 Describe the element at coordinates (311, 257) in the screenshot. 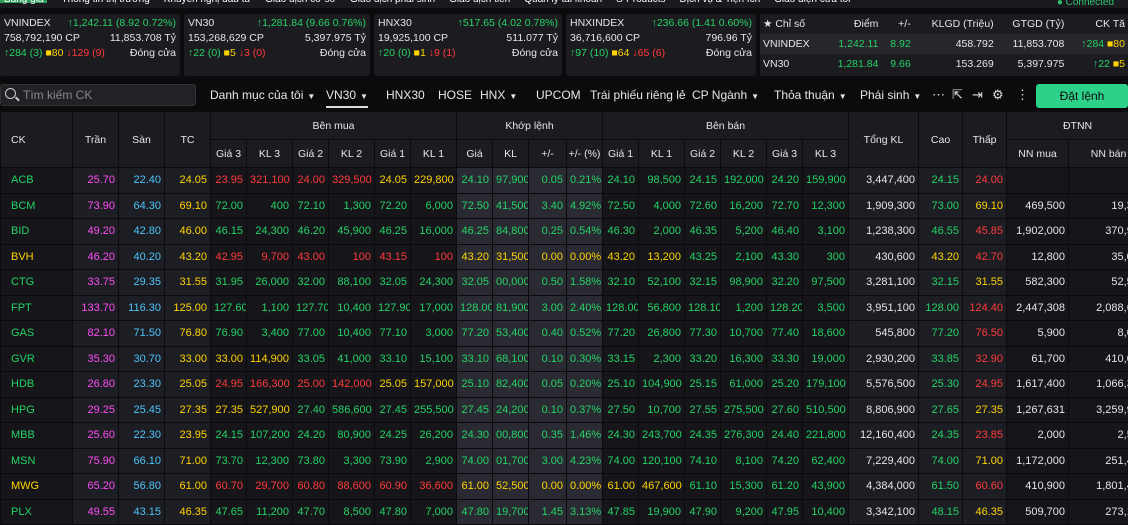

I see `data-cell: 43.00` at that location.